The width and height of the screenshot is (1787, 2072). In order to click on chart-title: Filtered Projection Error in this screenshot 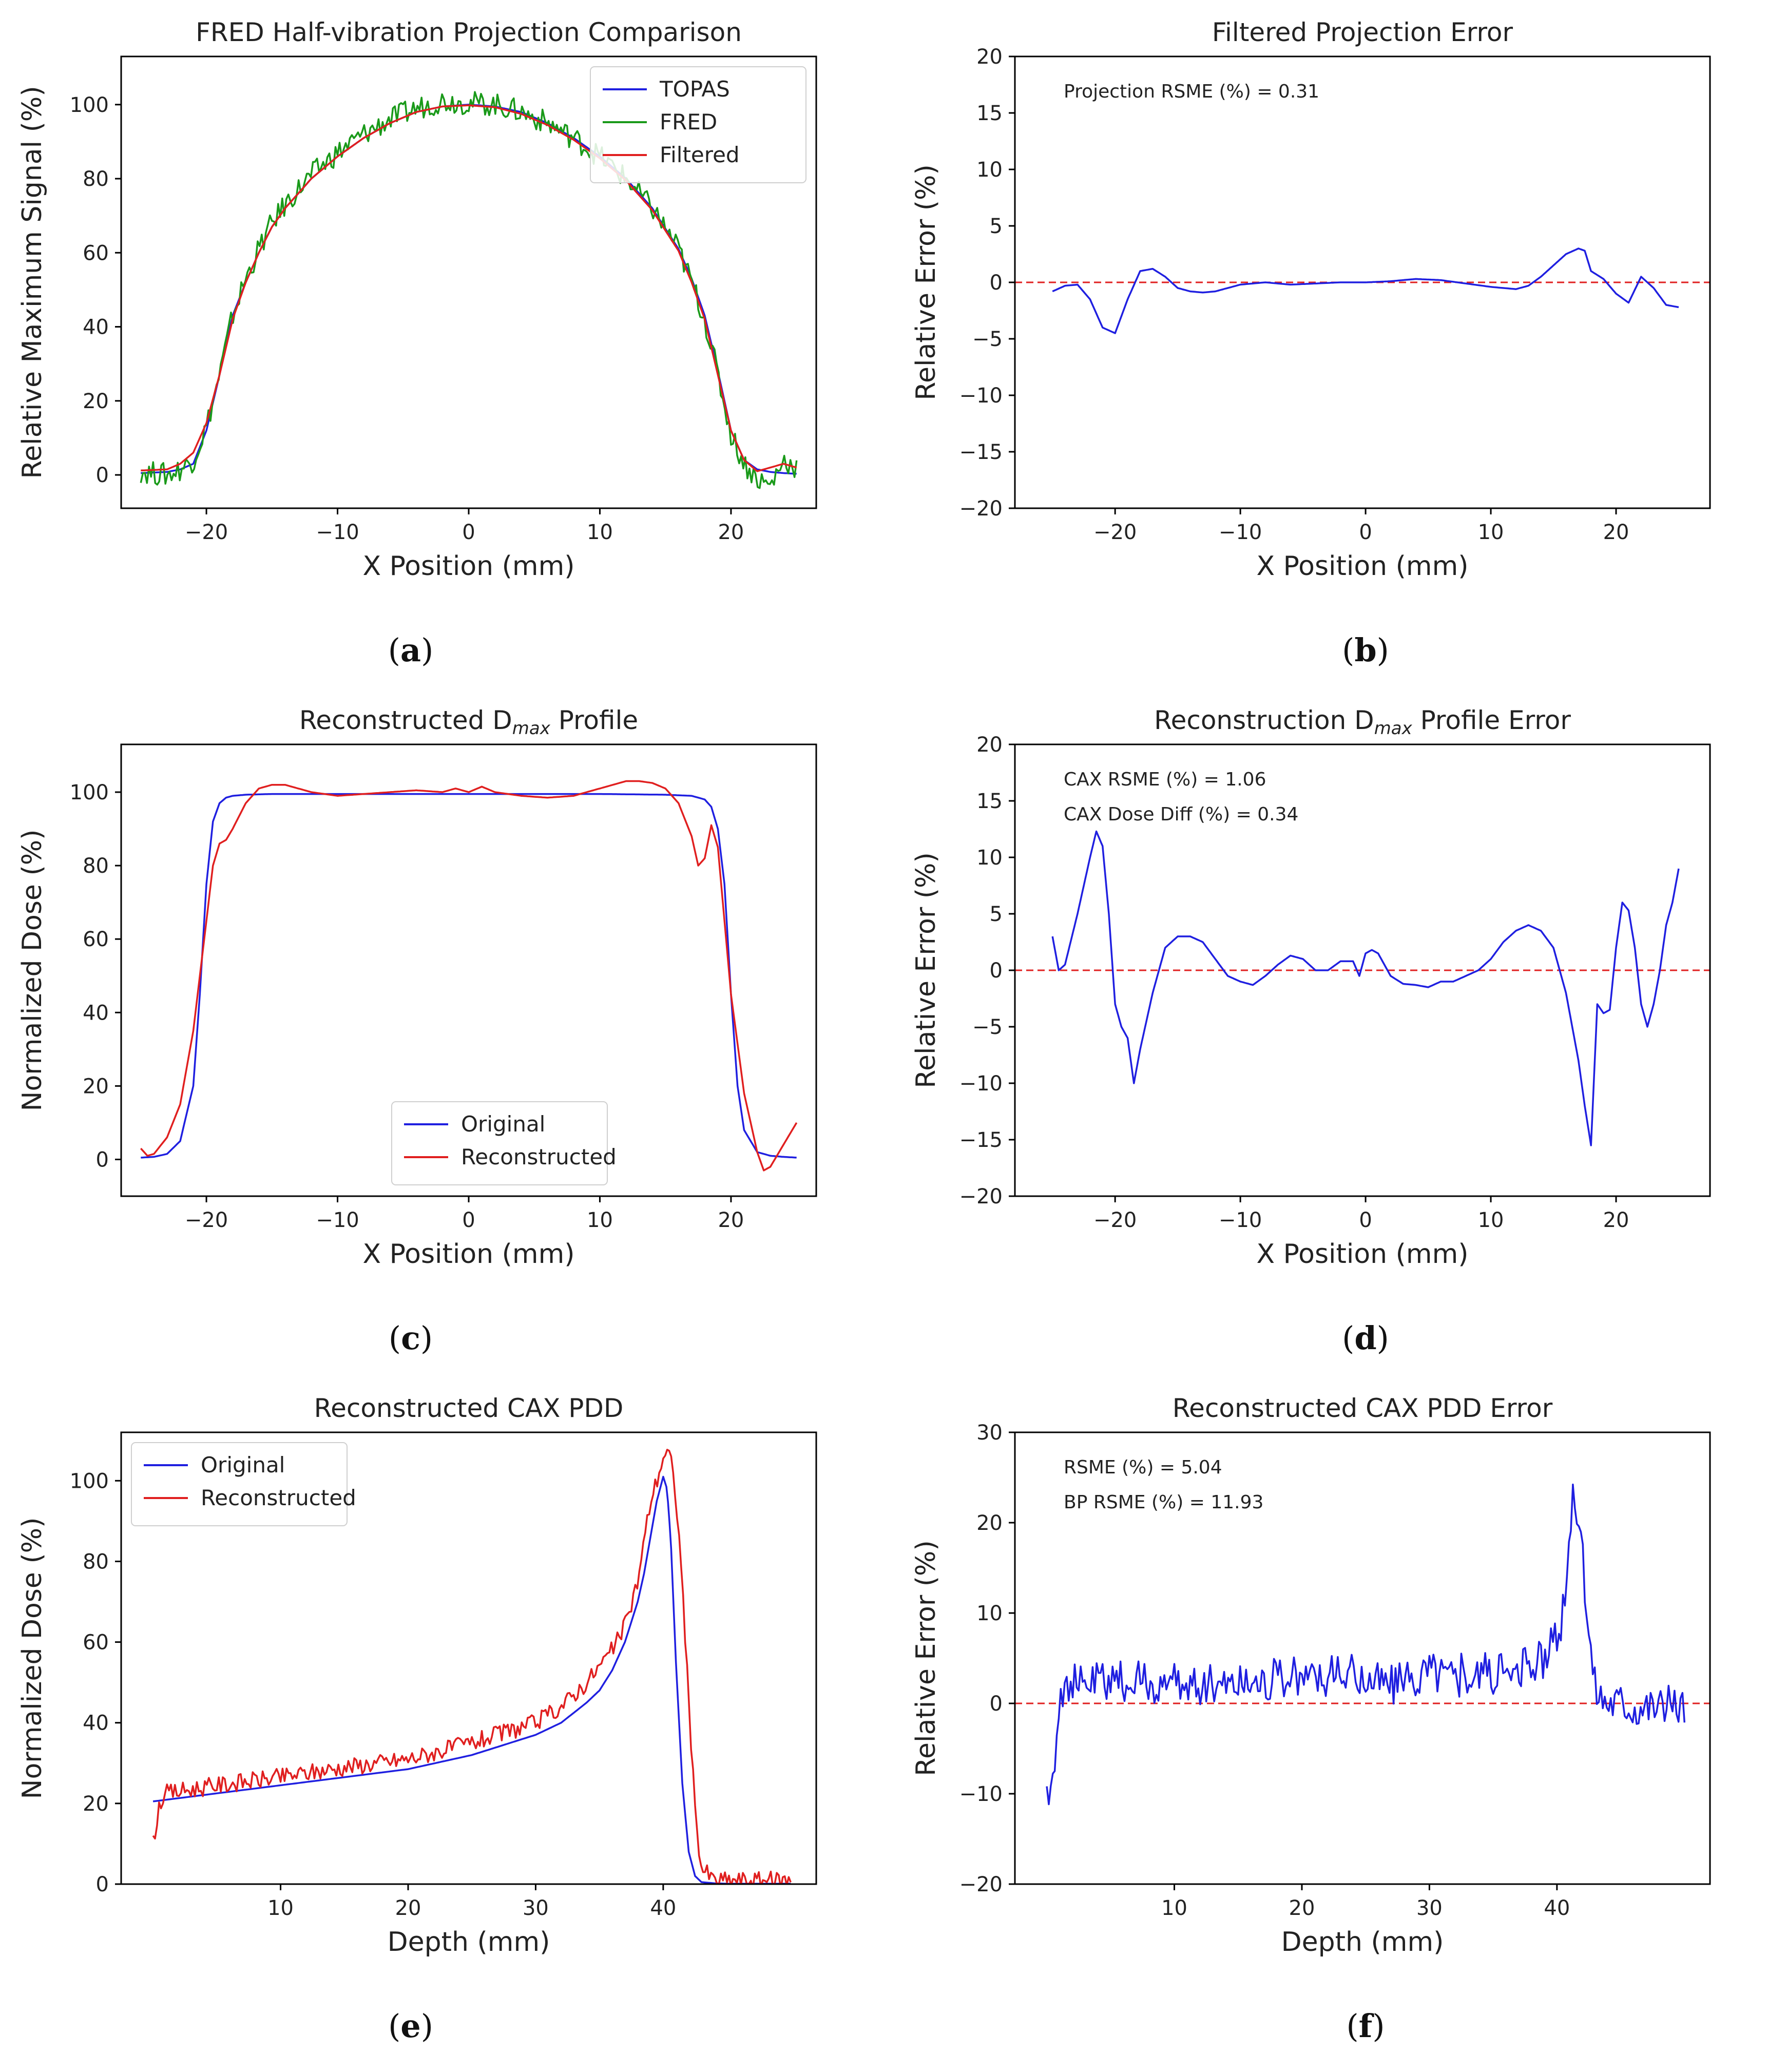, I will do `click(1363, 32)`.